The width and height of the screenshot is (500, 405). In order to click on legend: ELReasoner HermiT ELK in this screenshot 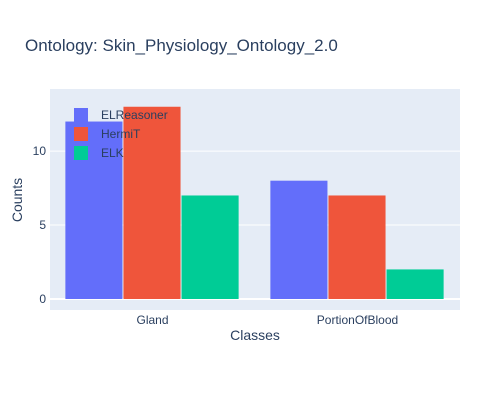, I will do `click(121, 134)`.